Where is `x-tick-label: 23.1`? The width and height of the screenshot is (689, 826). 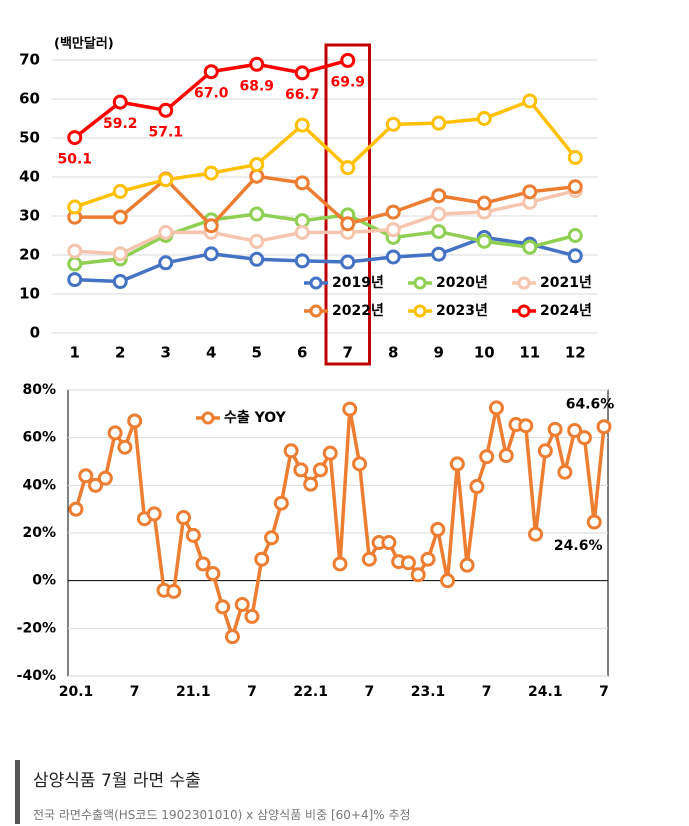
x-tick-label: 23.1 is located at coordinates (428, 692).